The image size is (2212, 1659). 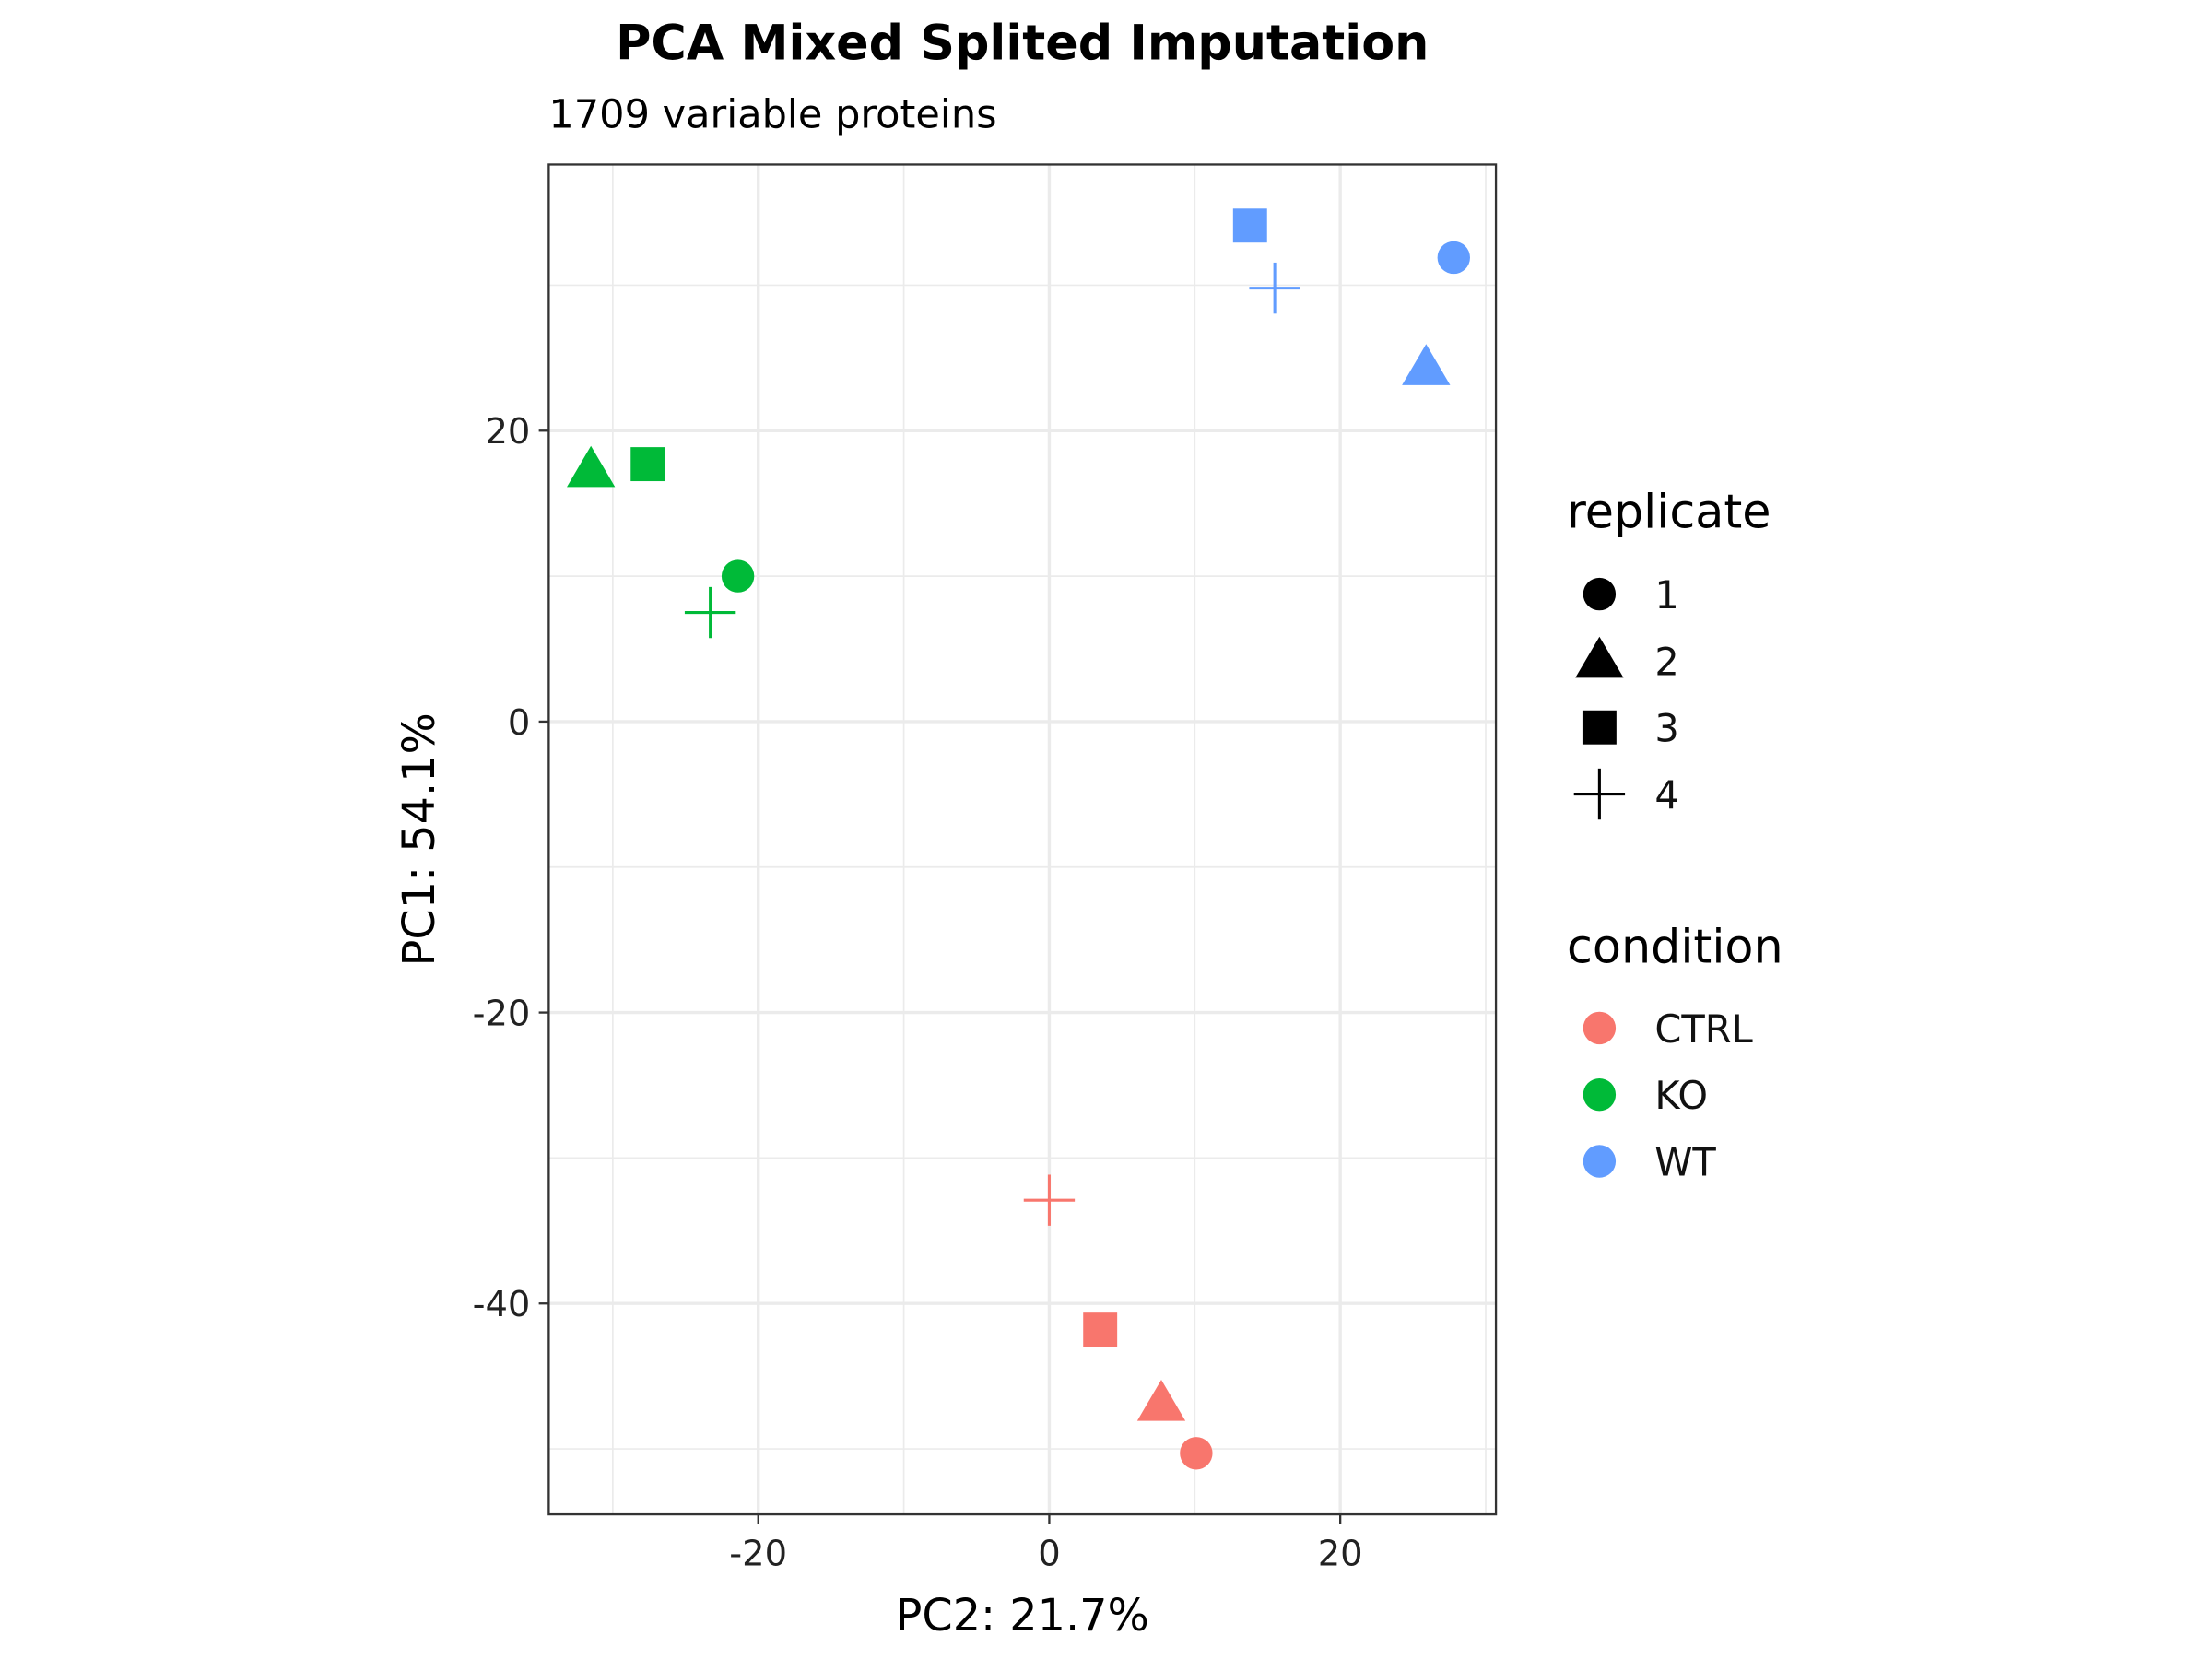 I want to click on y-tick-label: -20, so click(x=502, y=1013).